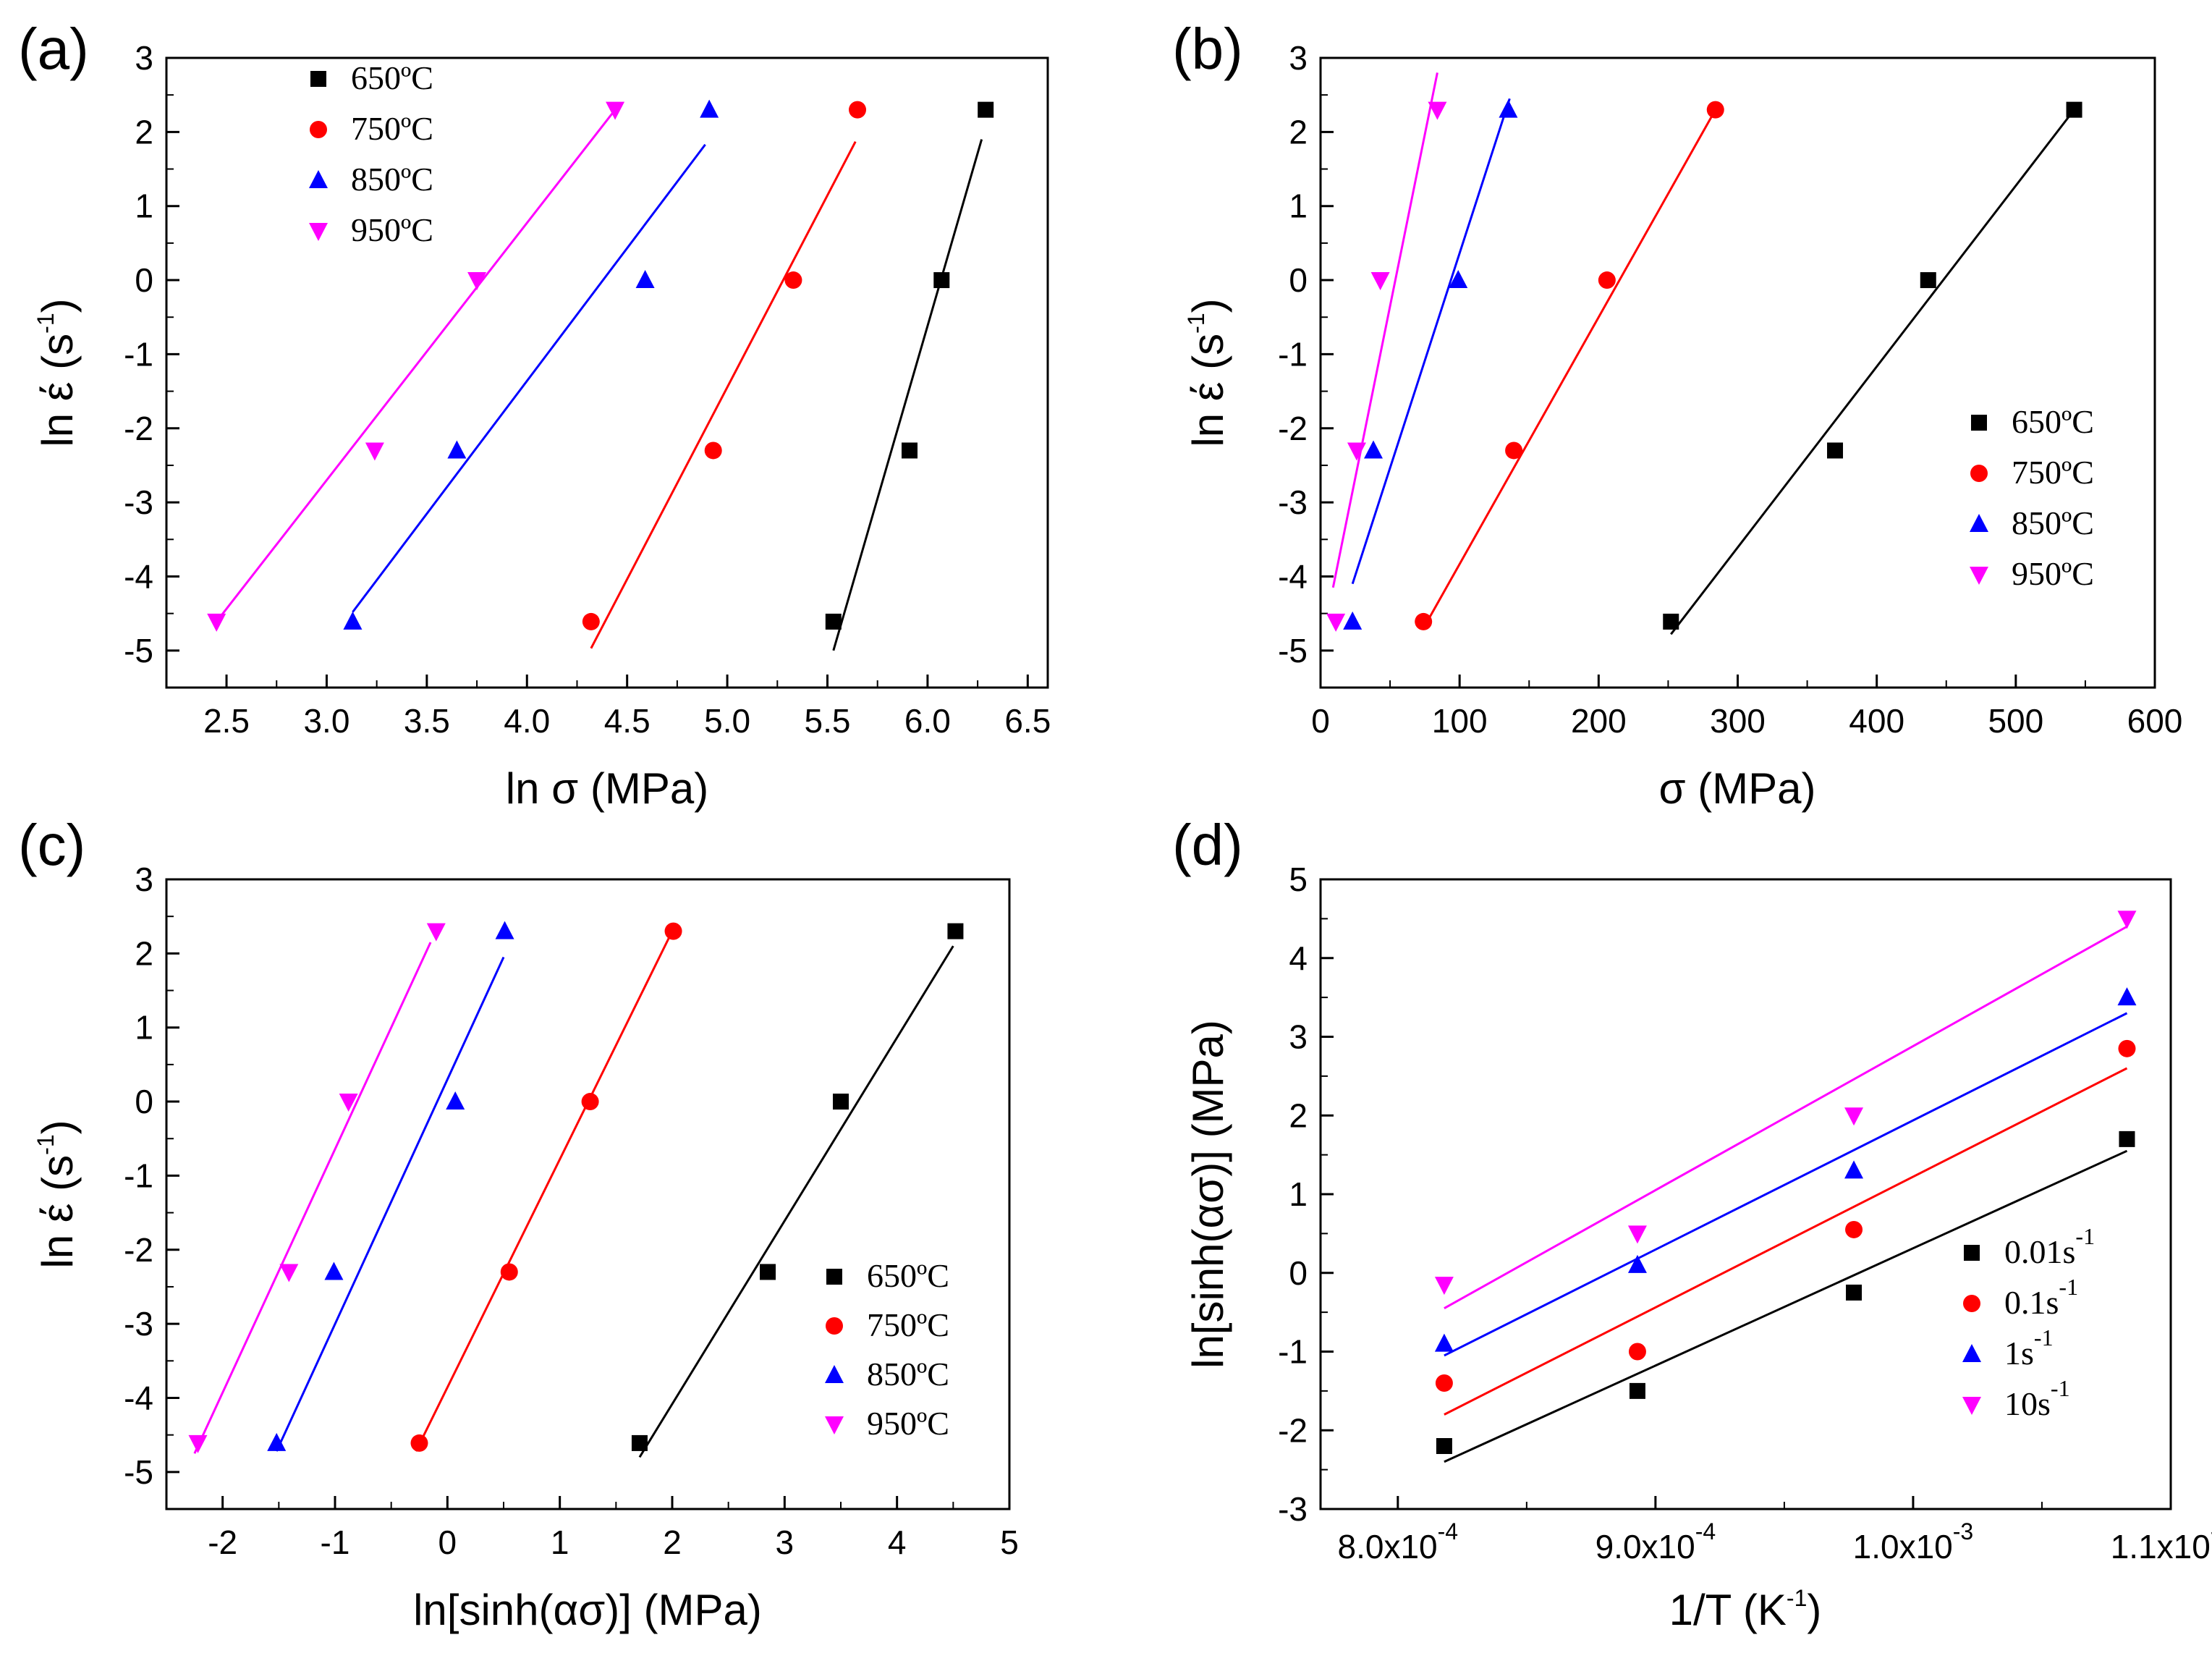 The image size is (2212, 1661). I want to click on x-tick-label: 4.0, so click(527, 721).